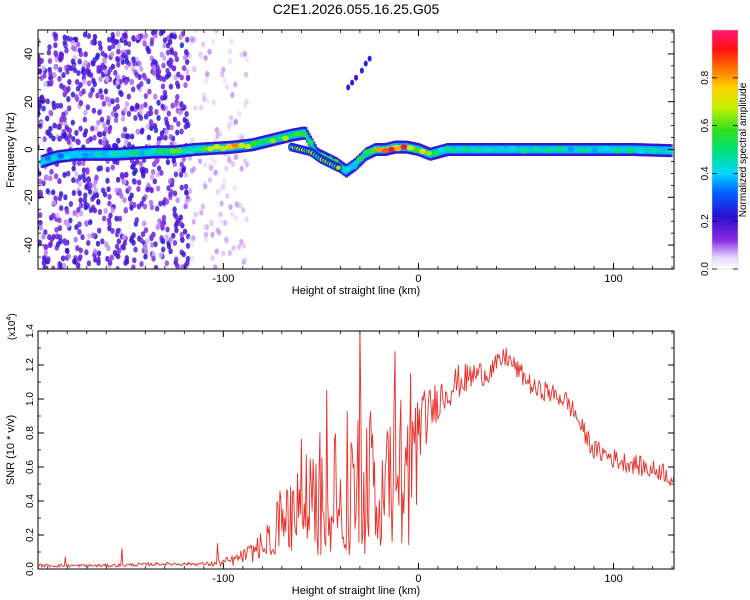  What do you see at coordinates (12, 314) in the screenshot?
I see `snr-scale-close: )` at bounding box center [12, 314].